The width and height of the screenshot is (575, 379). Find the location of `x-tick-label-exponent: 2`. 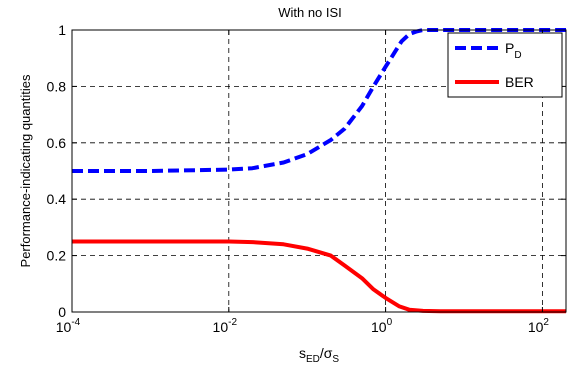

x-tick-label-exponent: 2 is located at coordinates (546, 322).